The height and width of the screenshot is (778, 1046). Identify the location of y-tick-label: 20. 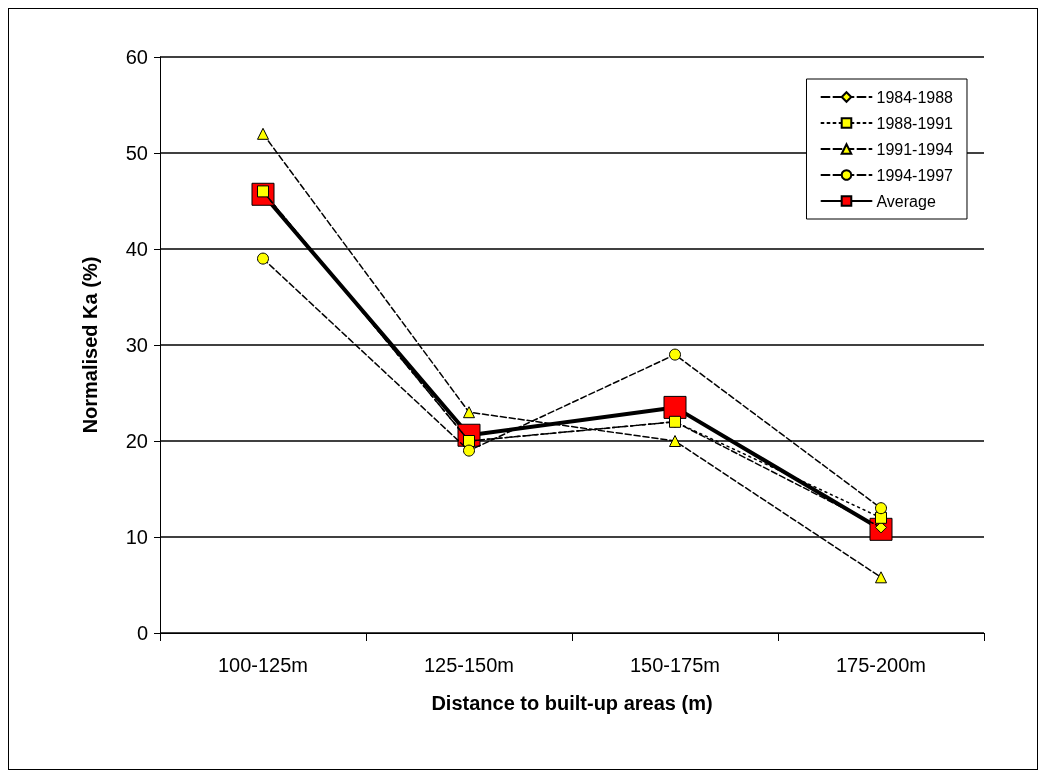
(136, 441).